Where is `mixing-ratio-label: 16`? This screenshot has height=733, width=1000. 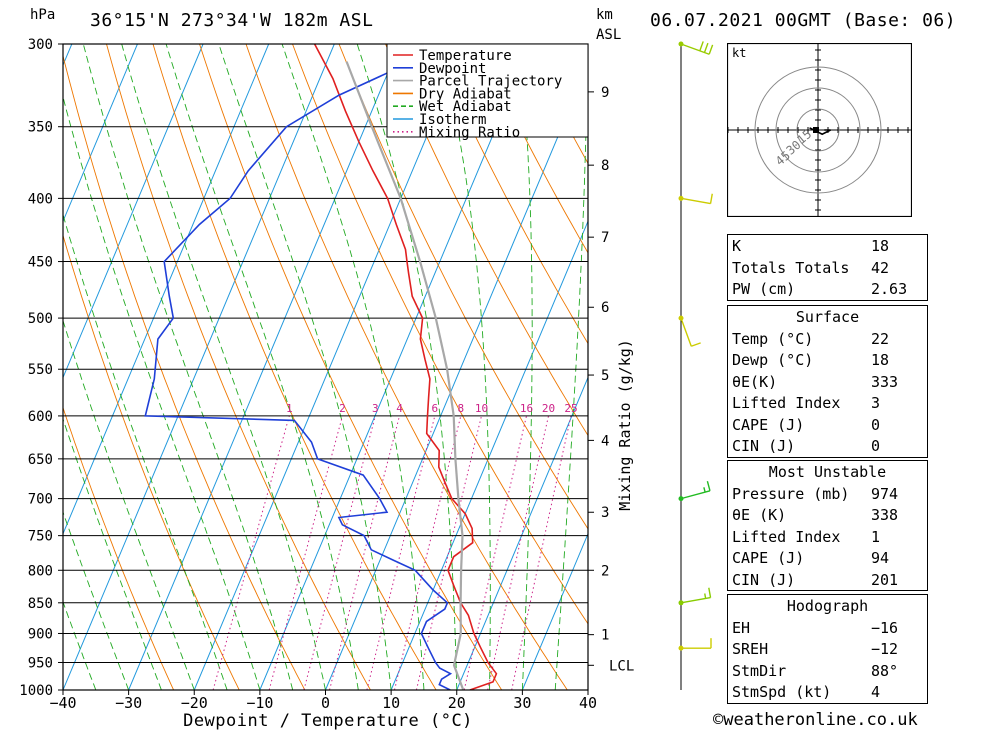
mixing-ratio-label: 16 is located at coordinates (526, 408).